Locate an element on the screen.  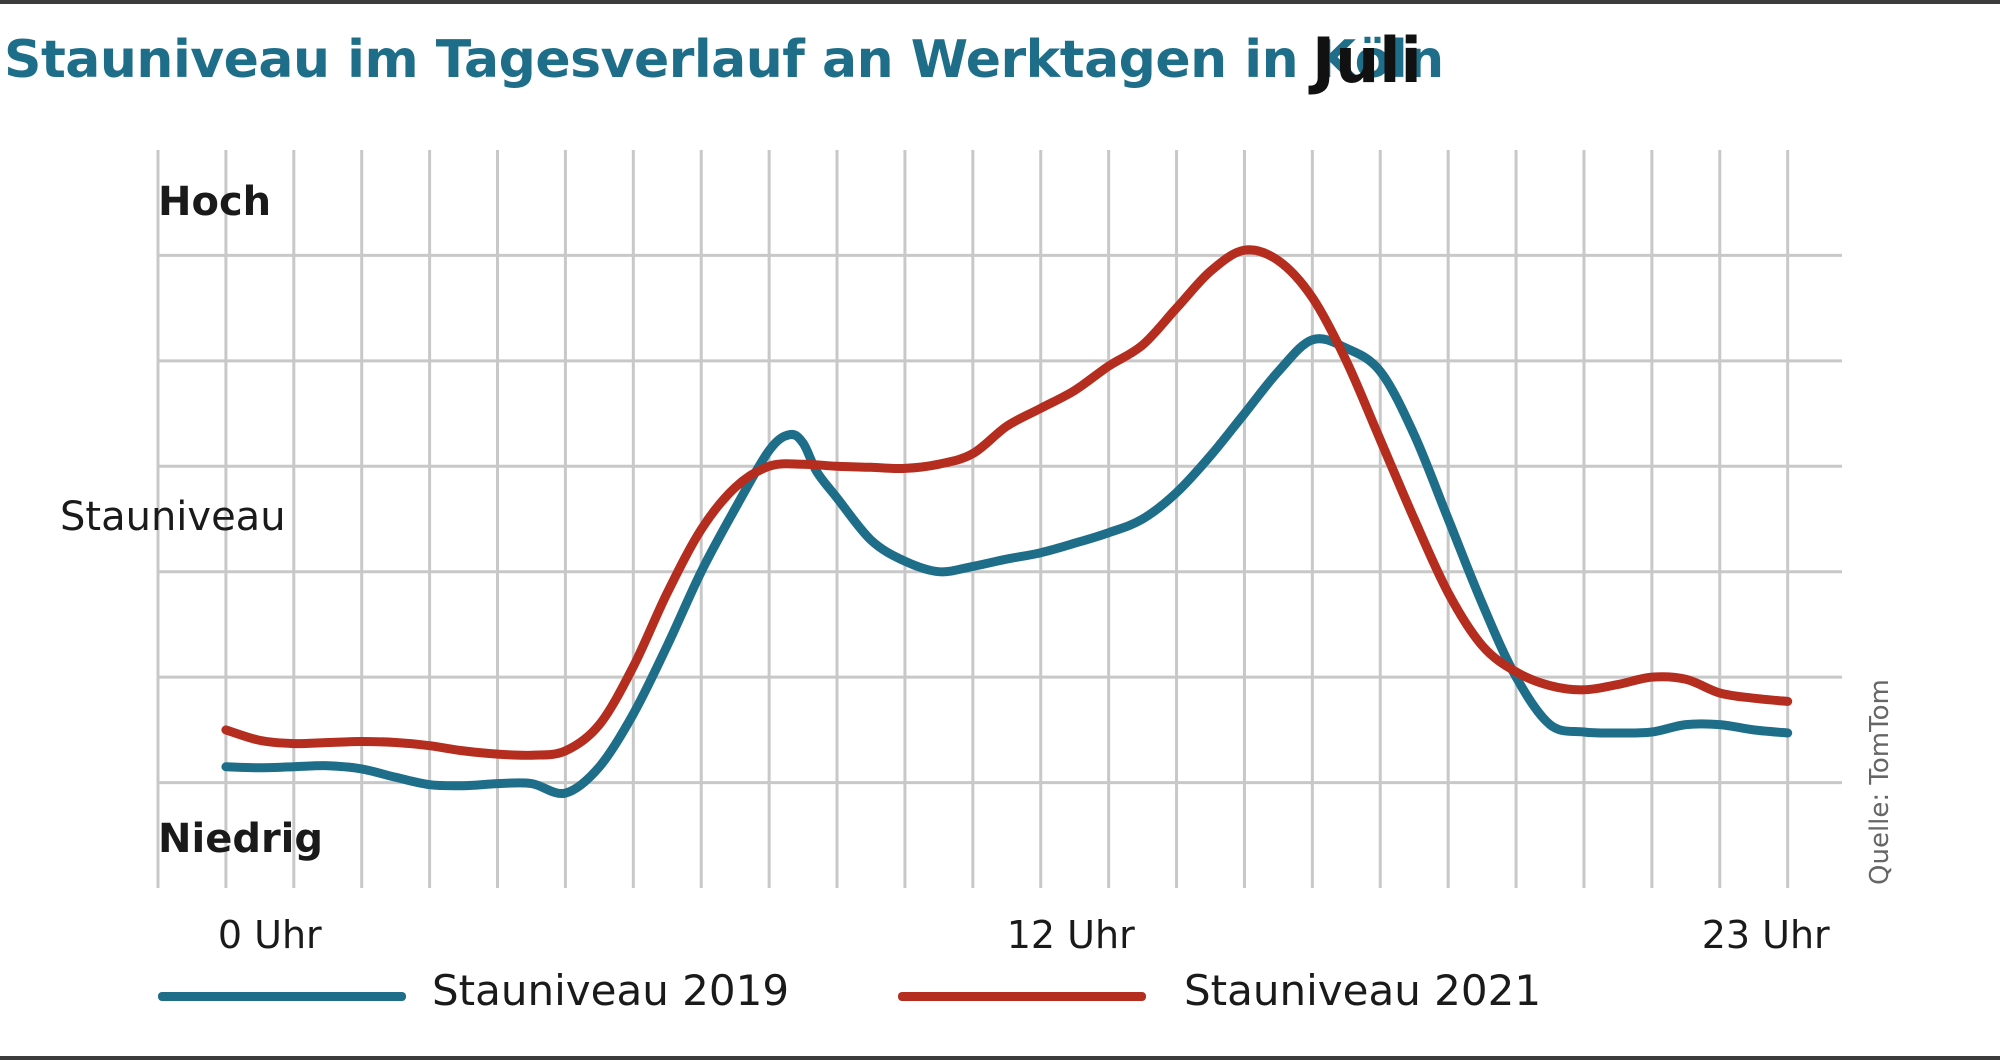
y-label-low: Niedrig is located at coordinates (240, 839).